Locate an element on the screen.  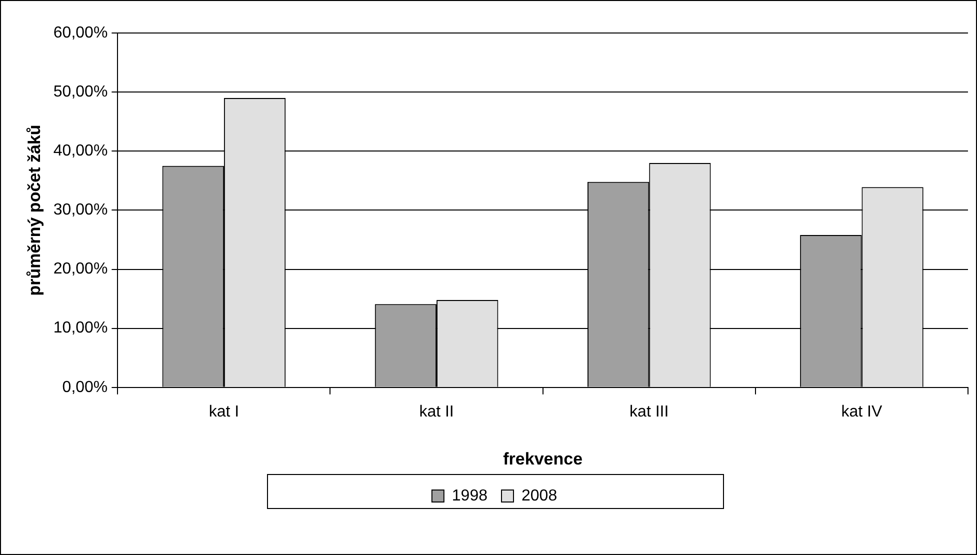
y-tick-label: 50,00% is located at coordinates (80, 91).